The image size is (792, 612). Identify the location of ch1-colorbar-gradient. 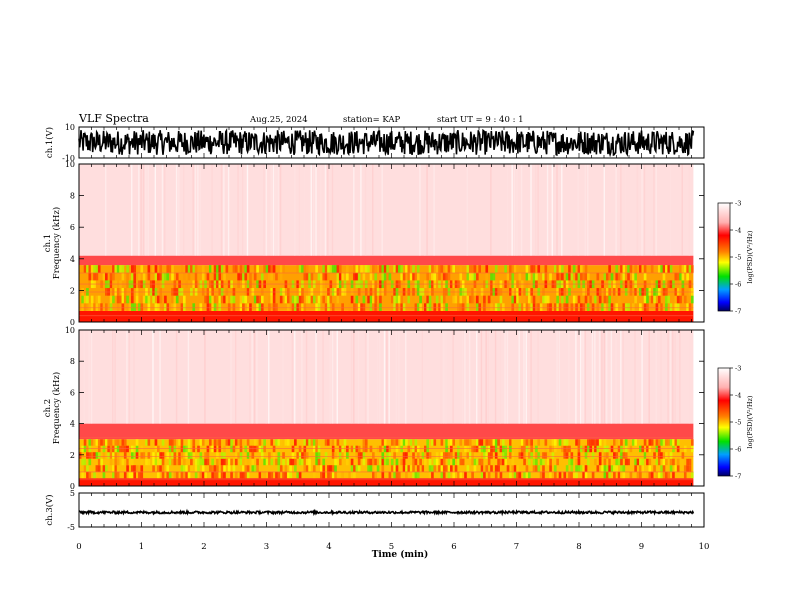
(724, 257).